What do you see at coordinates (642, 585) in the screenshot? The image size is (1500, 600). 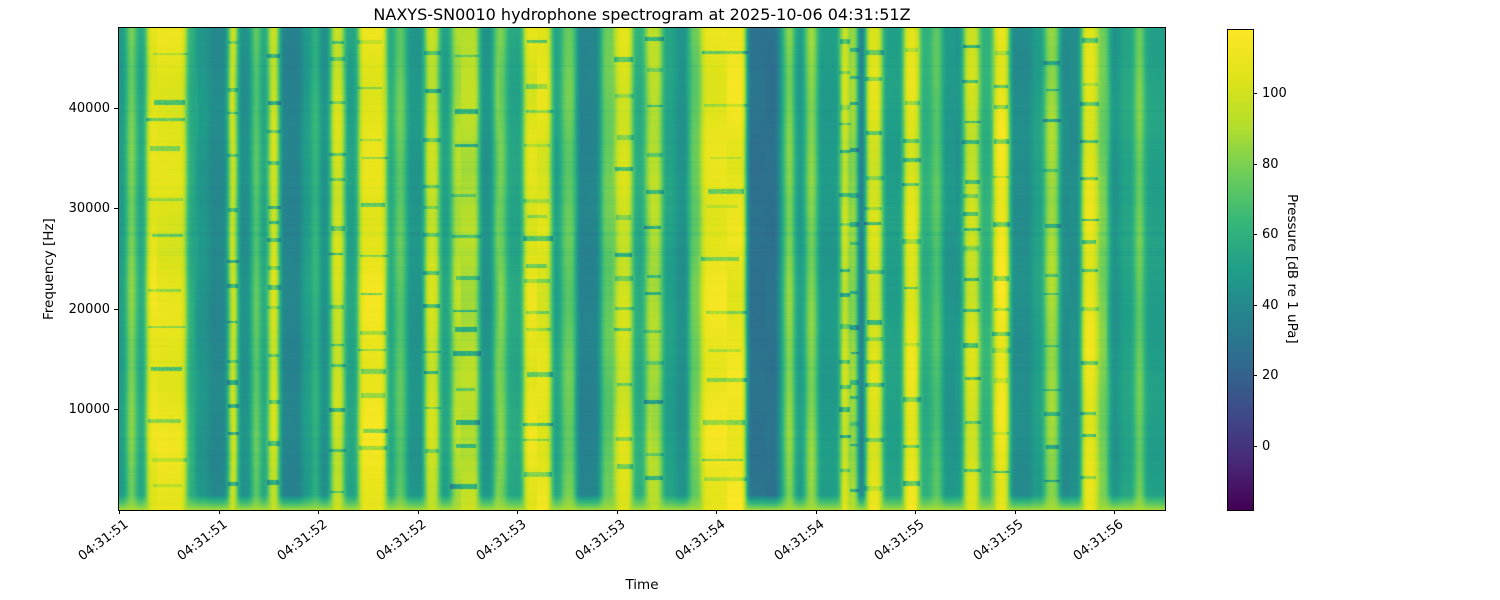 I see `x-axis-label: Time` at bounding box center [642, 585].